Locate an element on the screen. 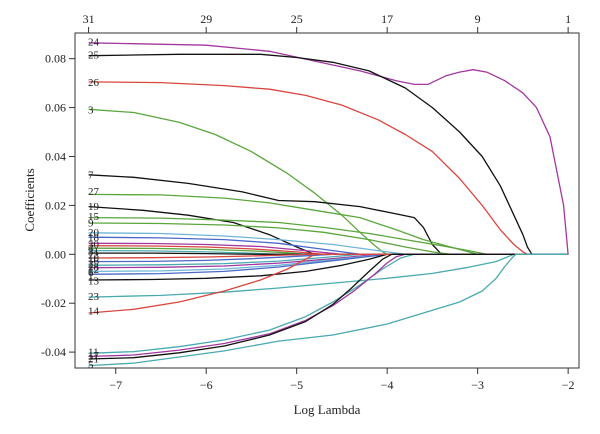 The width and height of the screenshot is (600, 434). top-tick-label: 1 is located at coordinates (568, 19).